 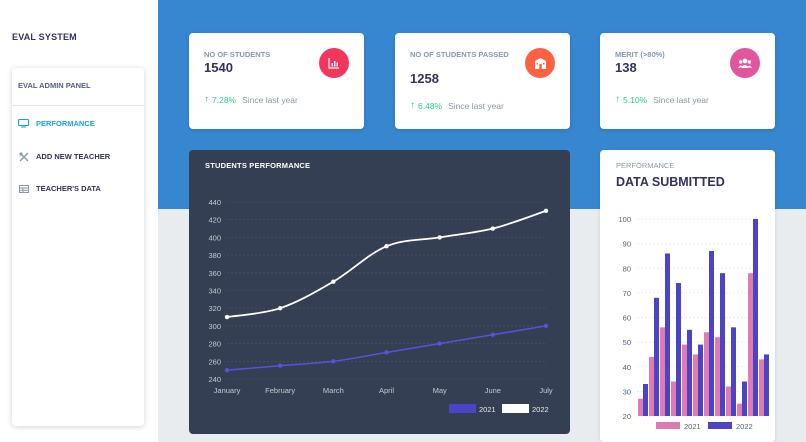 What do you see at coordinates (73, 156) in the screenshot?
I see `sidebar-item-label: ADD NEW TEACHER` at bounding box center [73, 156].